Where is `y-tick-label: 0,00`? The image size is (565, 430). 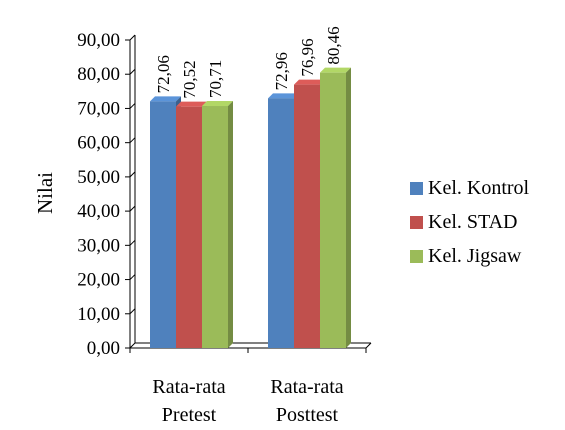 y-tick-label: 0,00 is located at coordinates (103, 348).